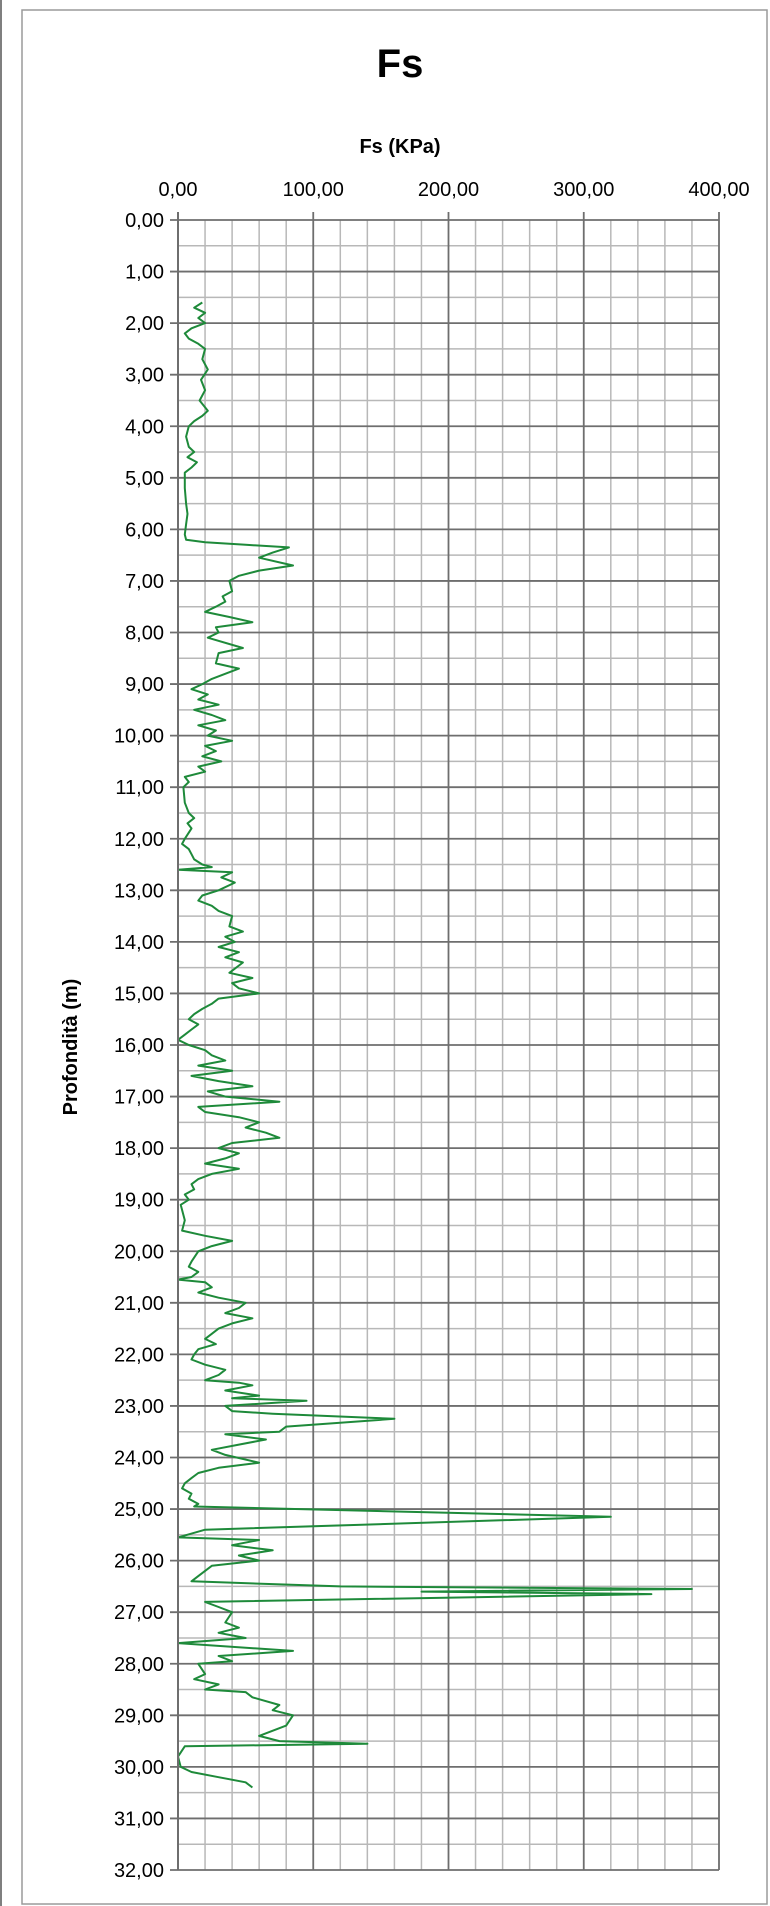 The image size is (770, 1906). I want to click on y-tick-label: 13,00, so click(139, 891).